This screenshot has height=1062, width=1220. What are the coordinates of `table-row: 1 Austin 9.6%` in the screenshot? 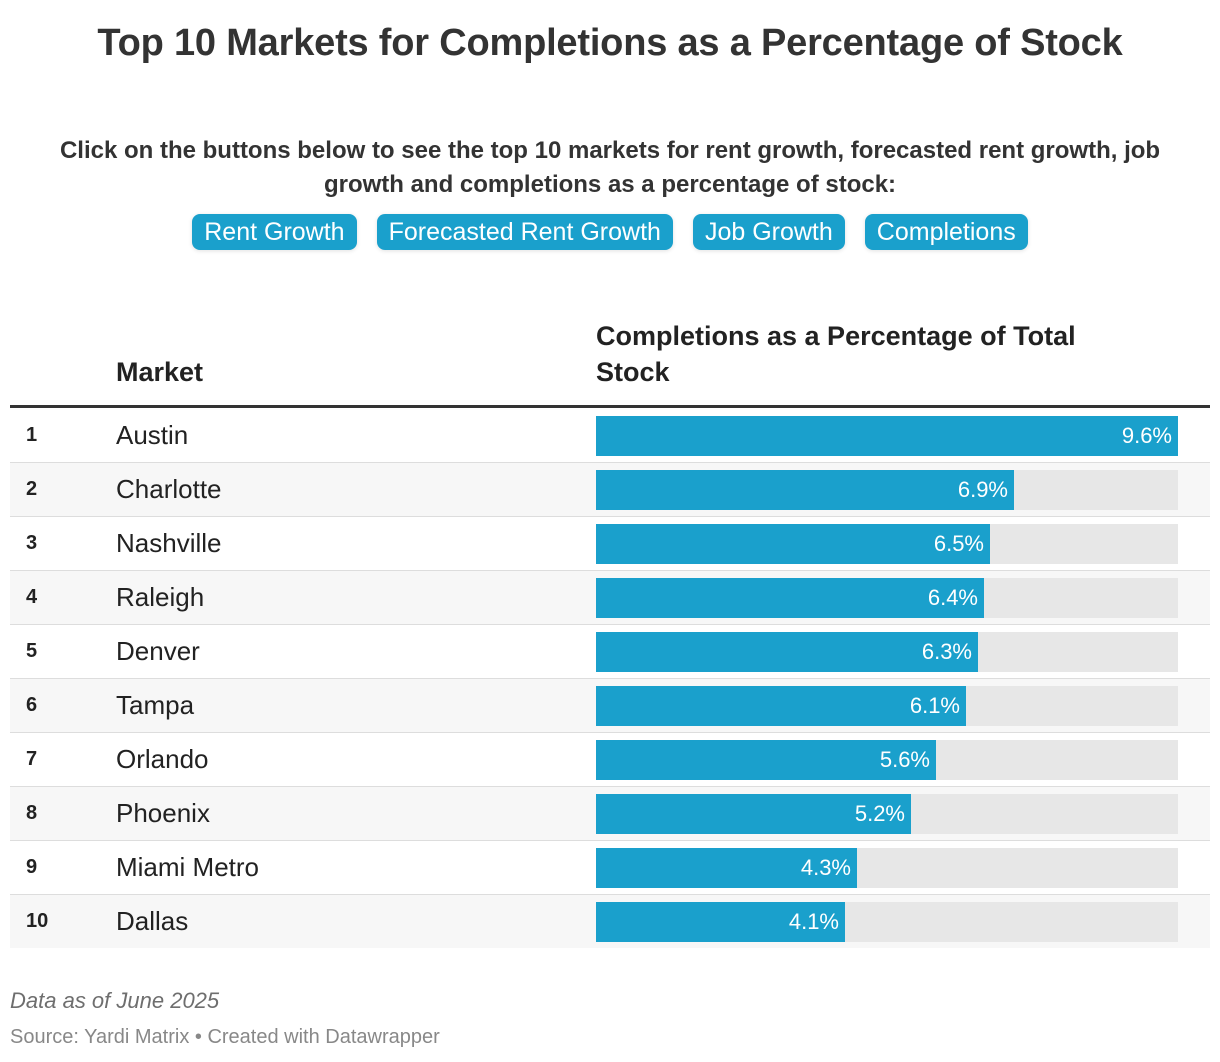 It's located at (610, 436).